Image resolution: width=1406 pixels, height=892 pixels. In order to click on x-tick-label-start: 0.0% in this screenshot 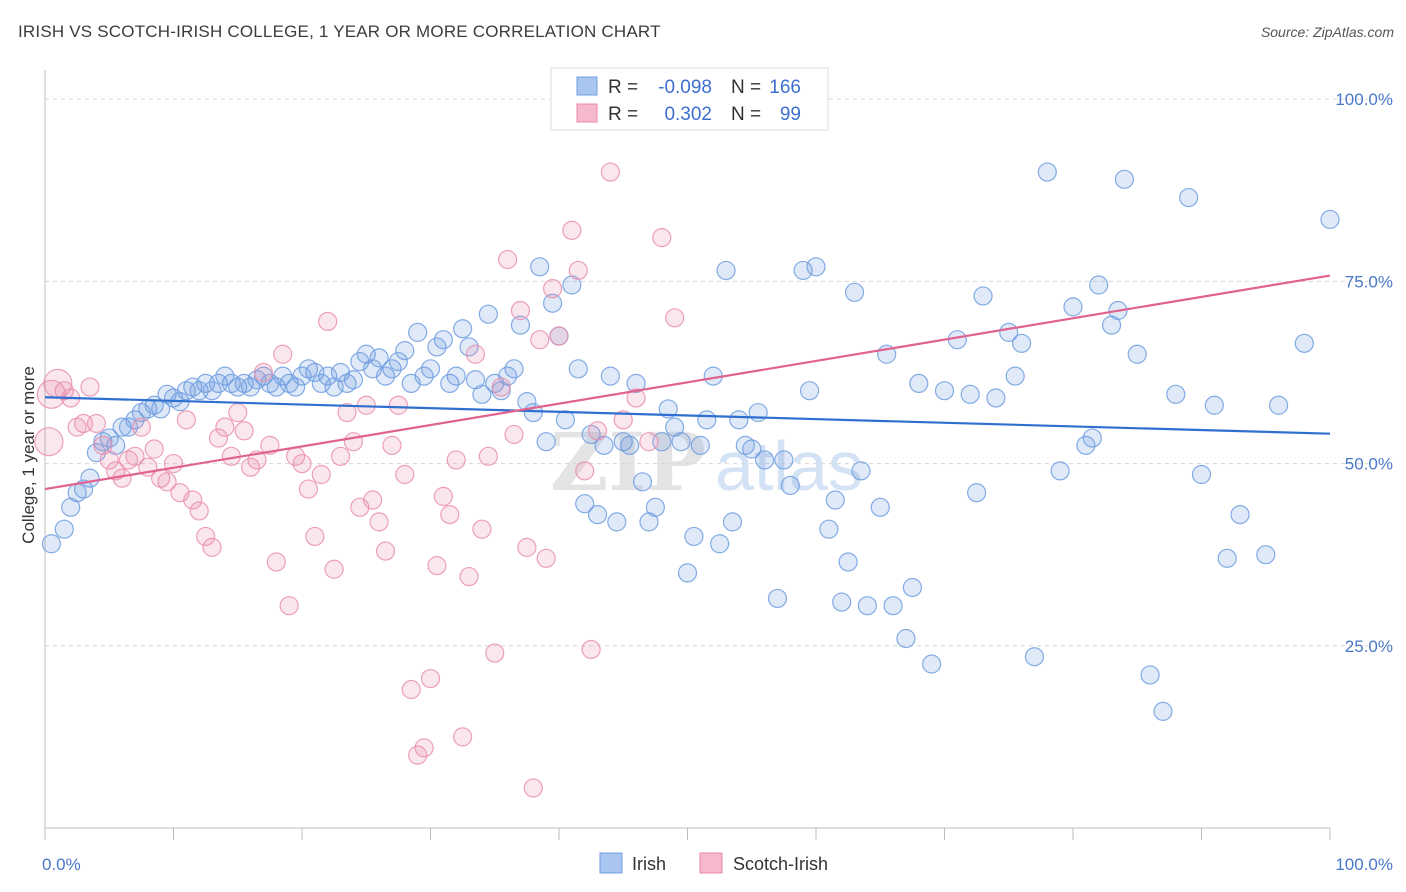, I will do `click(61, 864)`.